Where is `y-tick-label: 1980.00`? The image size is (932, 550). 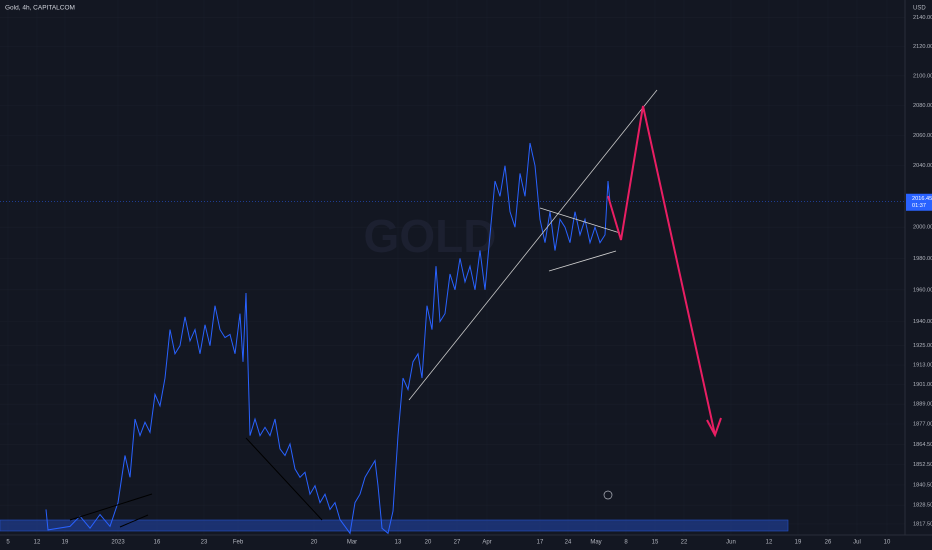
y-tick-label: 1980.00 is located at coordinates (922, 259).